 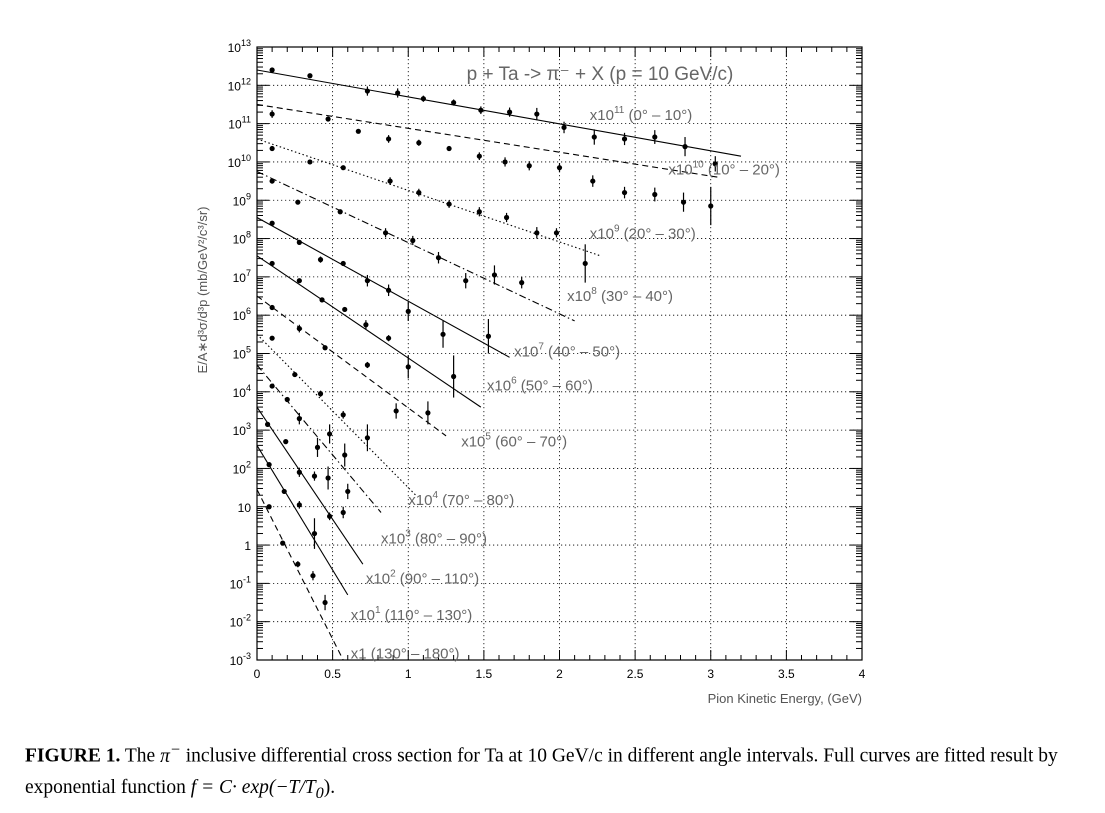 I want to click on series-scale-exponent: 1, so click(x=378, y=610).